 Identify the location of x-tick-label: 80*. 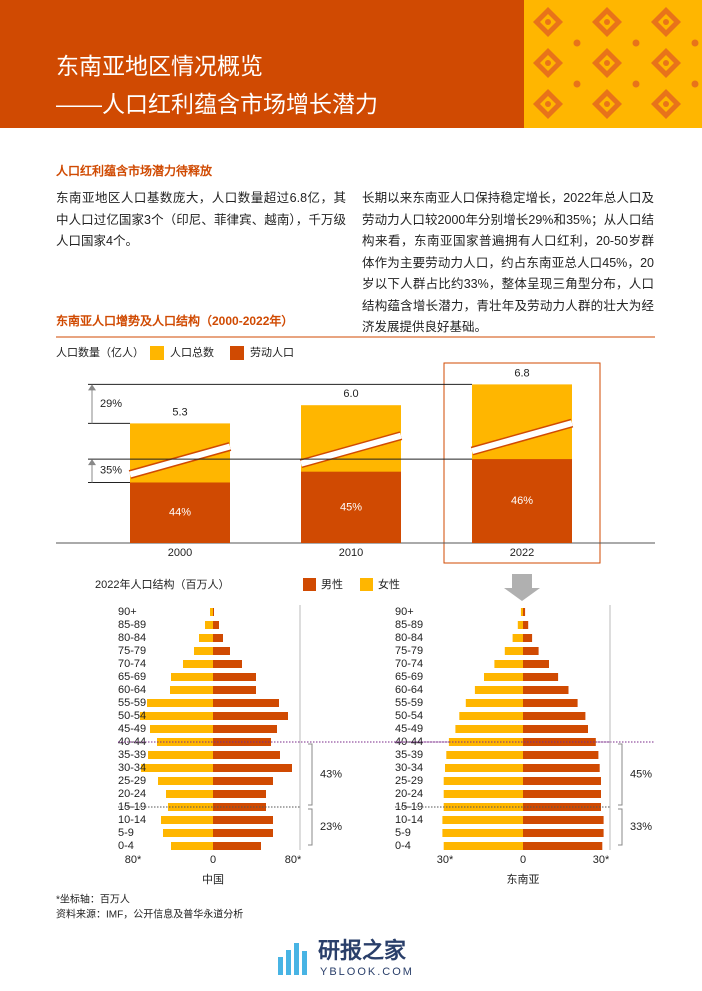
(293, 860).